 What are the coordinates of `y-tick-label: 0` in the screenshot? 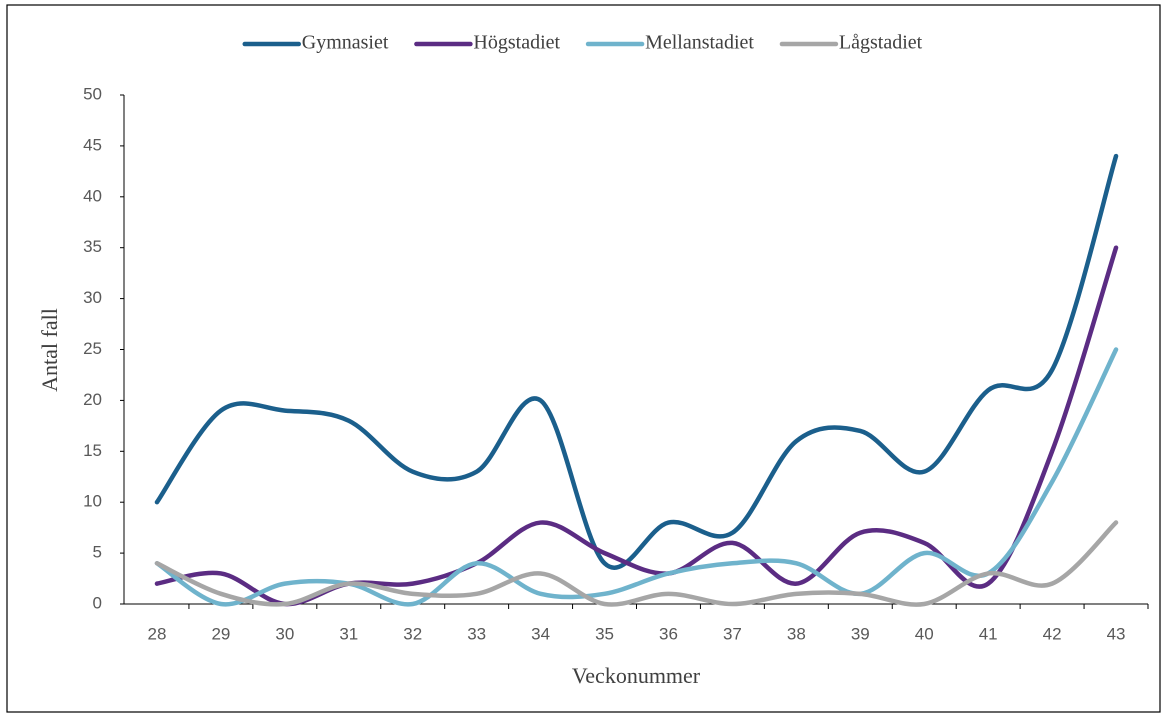 It's located at (97, 602).